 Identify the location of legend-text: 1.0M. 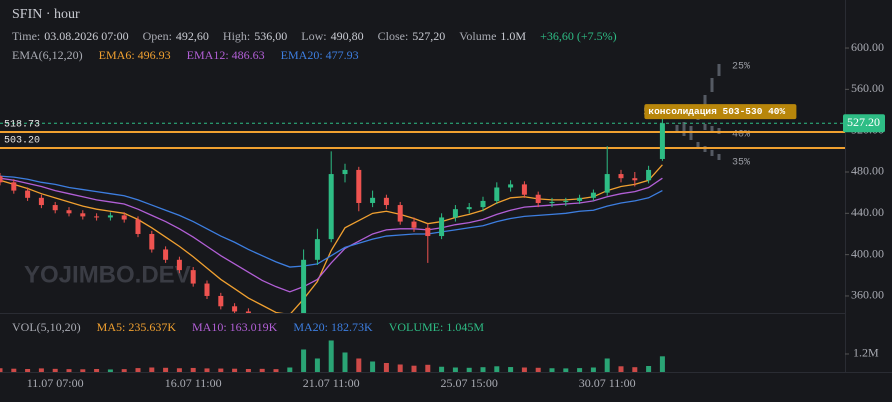
(513, 36).